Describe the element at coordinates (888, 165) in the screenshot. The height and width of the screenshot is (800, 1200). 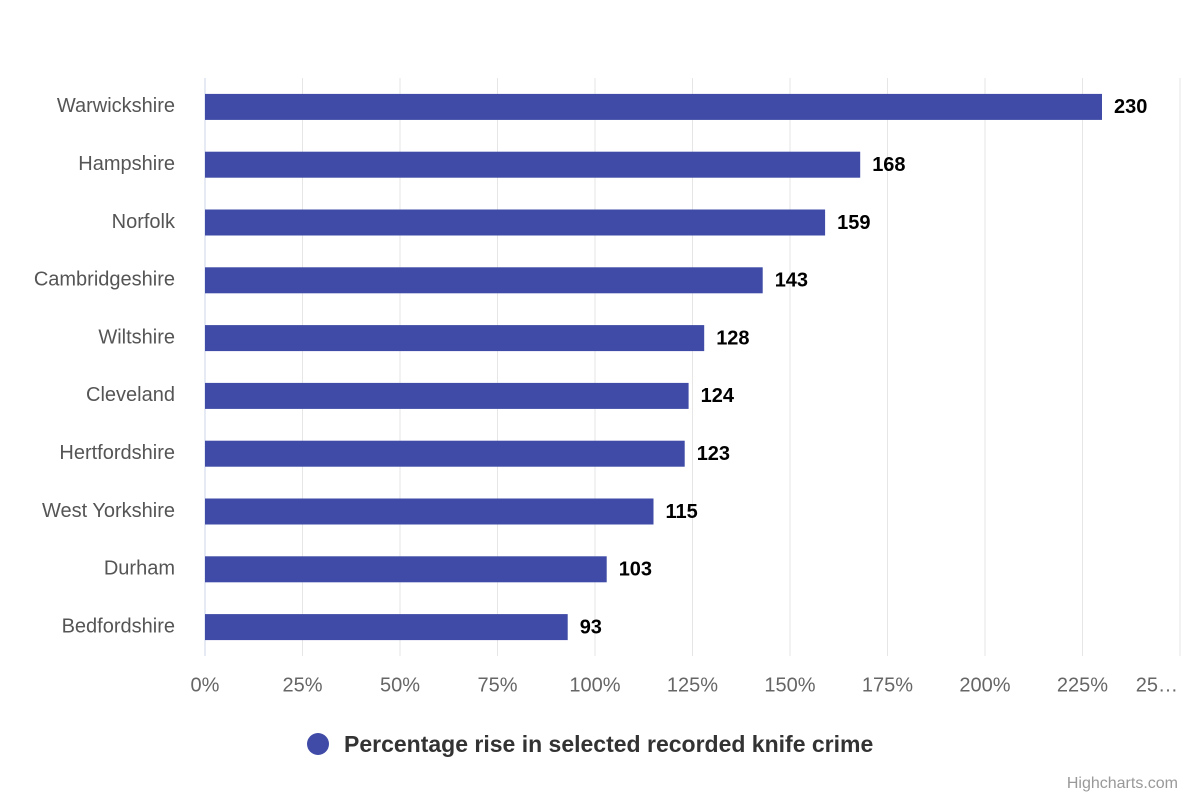
I see `value-label: 168` at that location.